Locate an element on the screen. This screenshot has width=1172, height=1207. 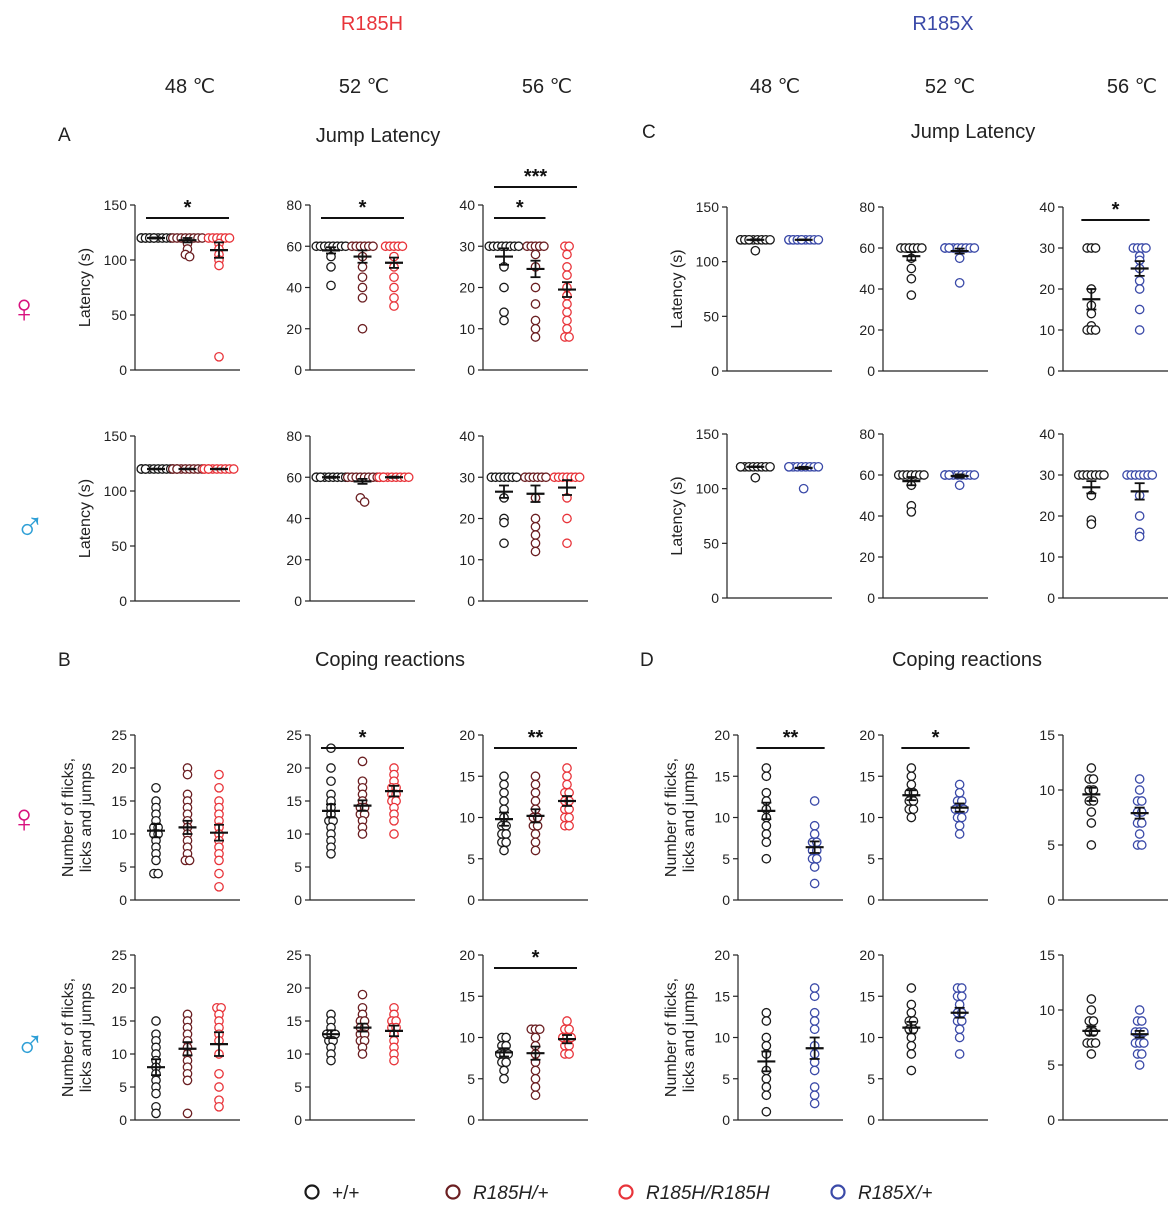
y-tick-label: 150 is located at coordinates (708, 434).